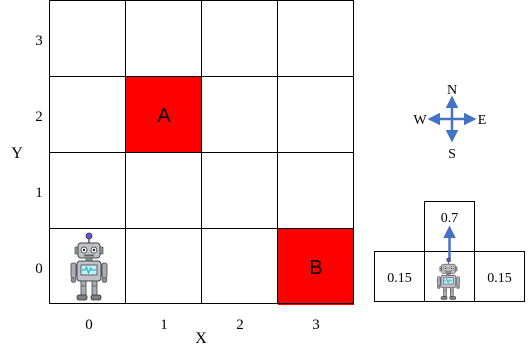  What do you see at coordinates (201, 338) in the screenshot?
I see `x-axis-label: X` at bounding box center [201, 338].